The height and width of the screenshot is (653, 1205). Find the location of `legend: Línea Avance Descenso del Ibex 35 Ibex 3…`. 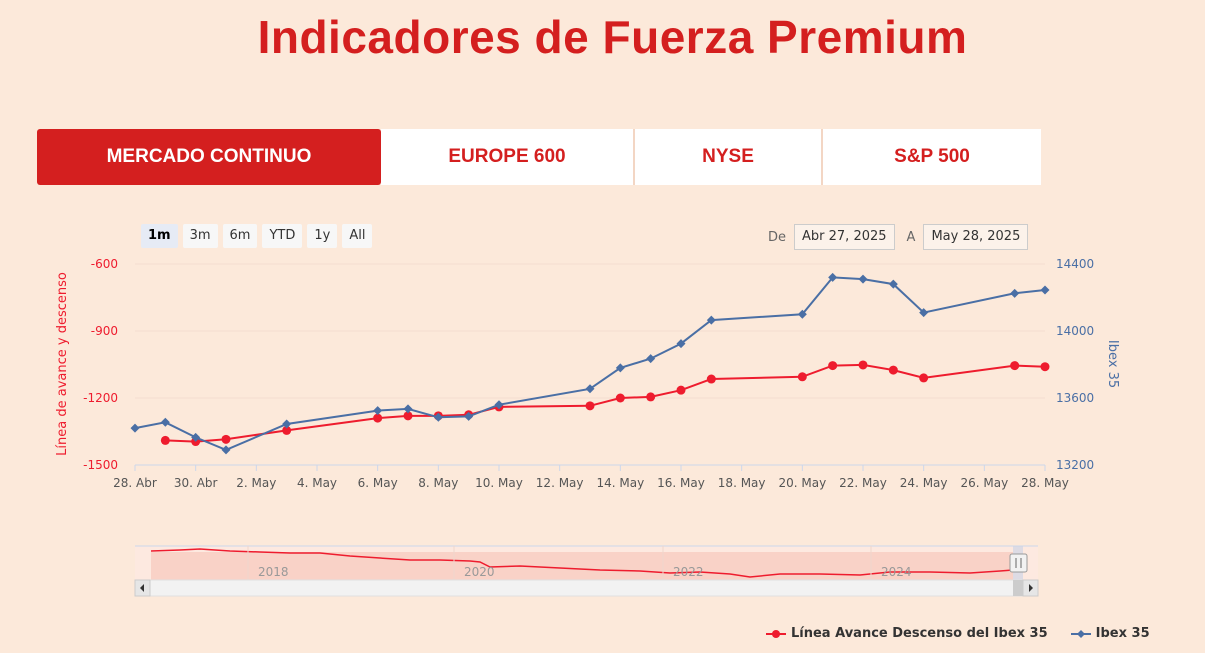

legend: Línea Avance Descenso del Ibex 35 Ibex 3… is located at coordinates (957, 633).